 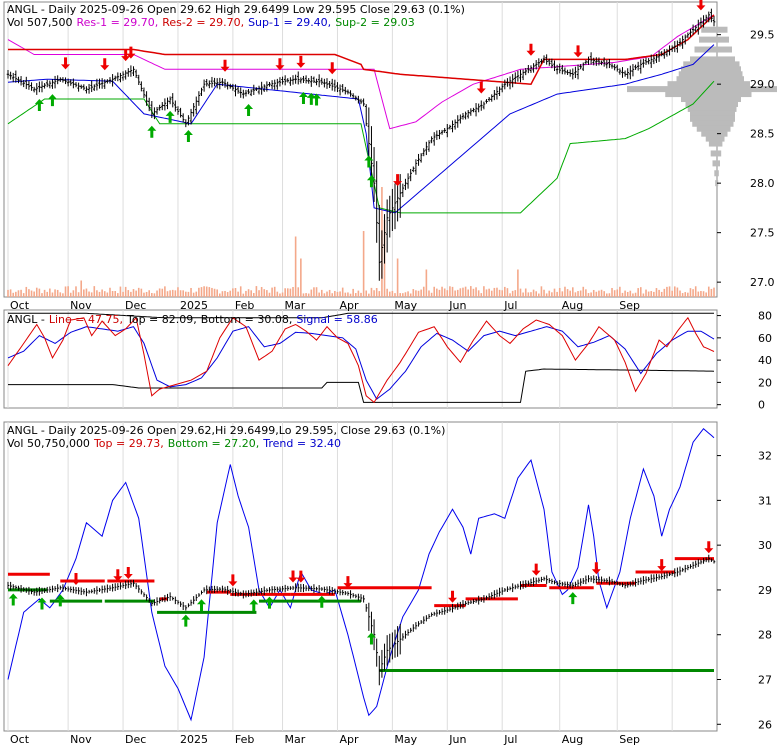 I want to click on header-part: Line = 47.75,, so click(x=86, y=319).